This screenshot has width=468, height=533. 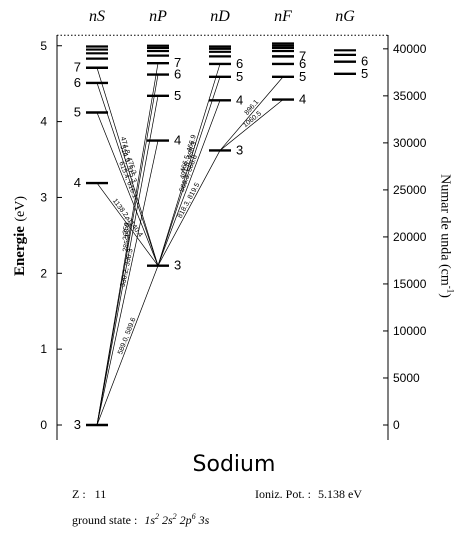 I want to click on left-tick-label: 5, so click(x=43, y=46).